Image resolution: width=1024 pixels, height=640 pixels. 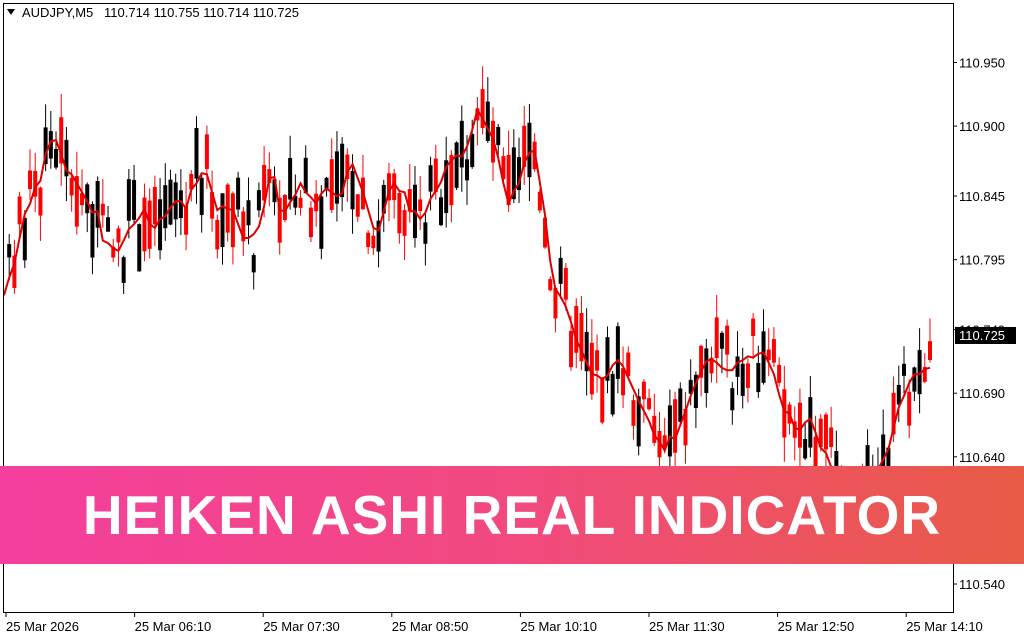 I want to click on x-tick-label: 25 Mar 11:30, so click(x=687, y=626).